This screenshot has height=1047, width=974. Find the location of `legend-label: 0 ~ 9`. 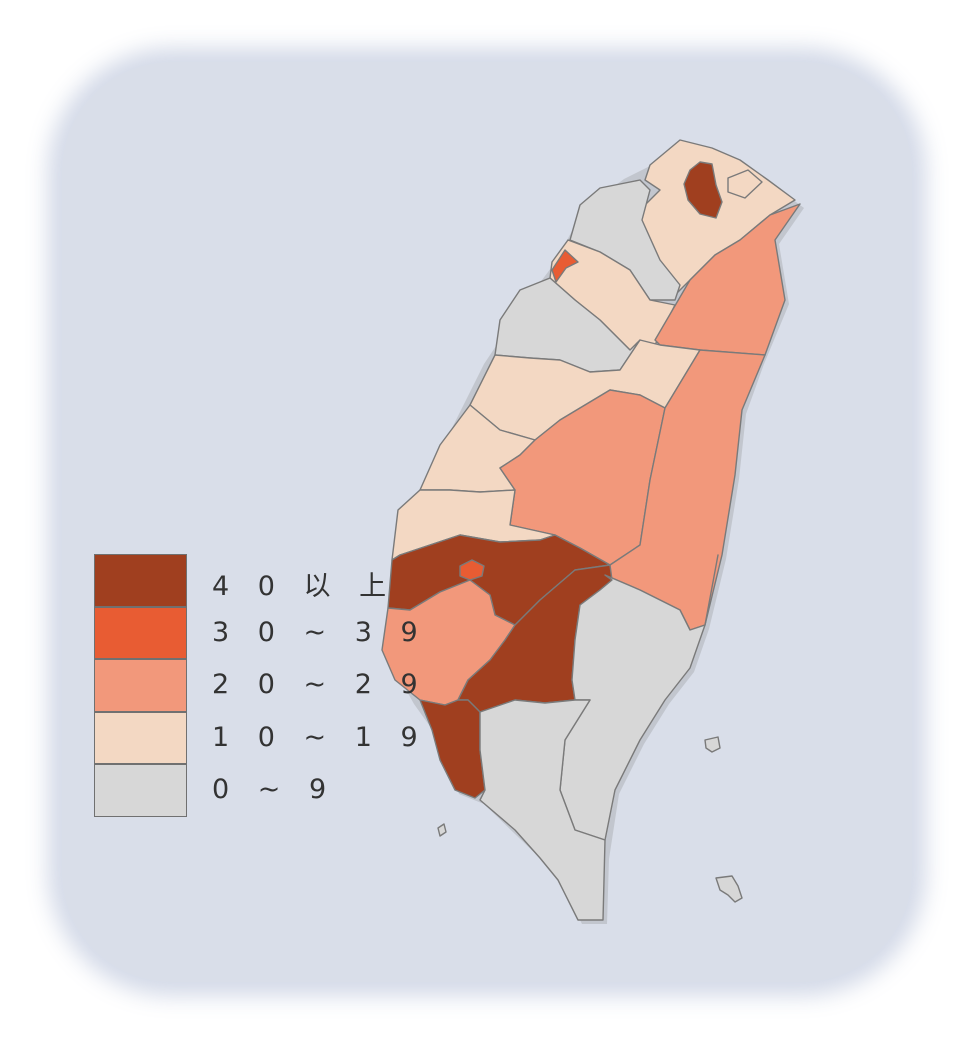

legend-label: 0 ~ 9 is located at coordinates (274, 789).